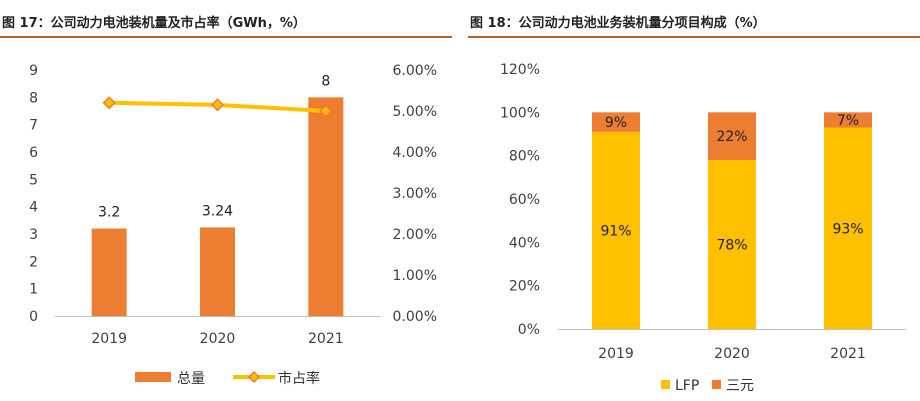 This screenshot has height=401, width=920. What do you see at coordinates (154, 23) in the screenshot?
I see `chart-left-title: 图 17：公司动力电池装机量及市占率（GWh，%）` at bounding box center [154, 23].